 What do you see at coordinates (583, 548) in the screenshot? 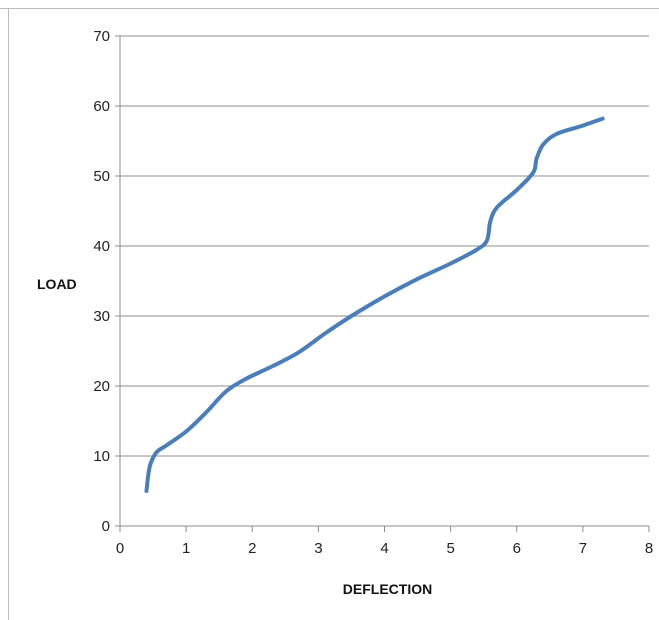
I see `x-tick-label-7: 7` at bounding box center [583, 548].